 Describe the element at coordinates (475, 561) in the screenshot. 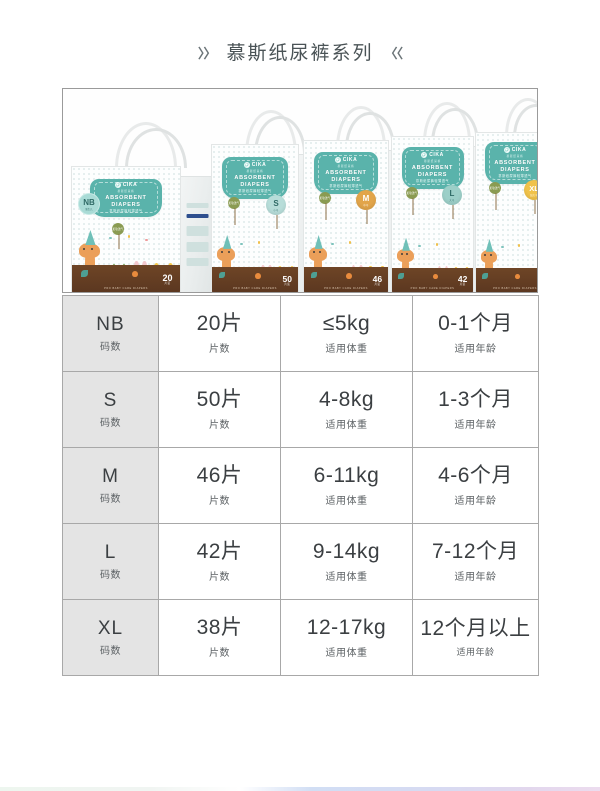

I see `spec-cell-age: 7-12个月 适用年龄` at that location.